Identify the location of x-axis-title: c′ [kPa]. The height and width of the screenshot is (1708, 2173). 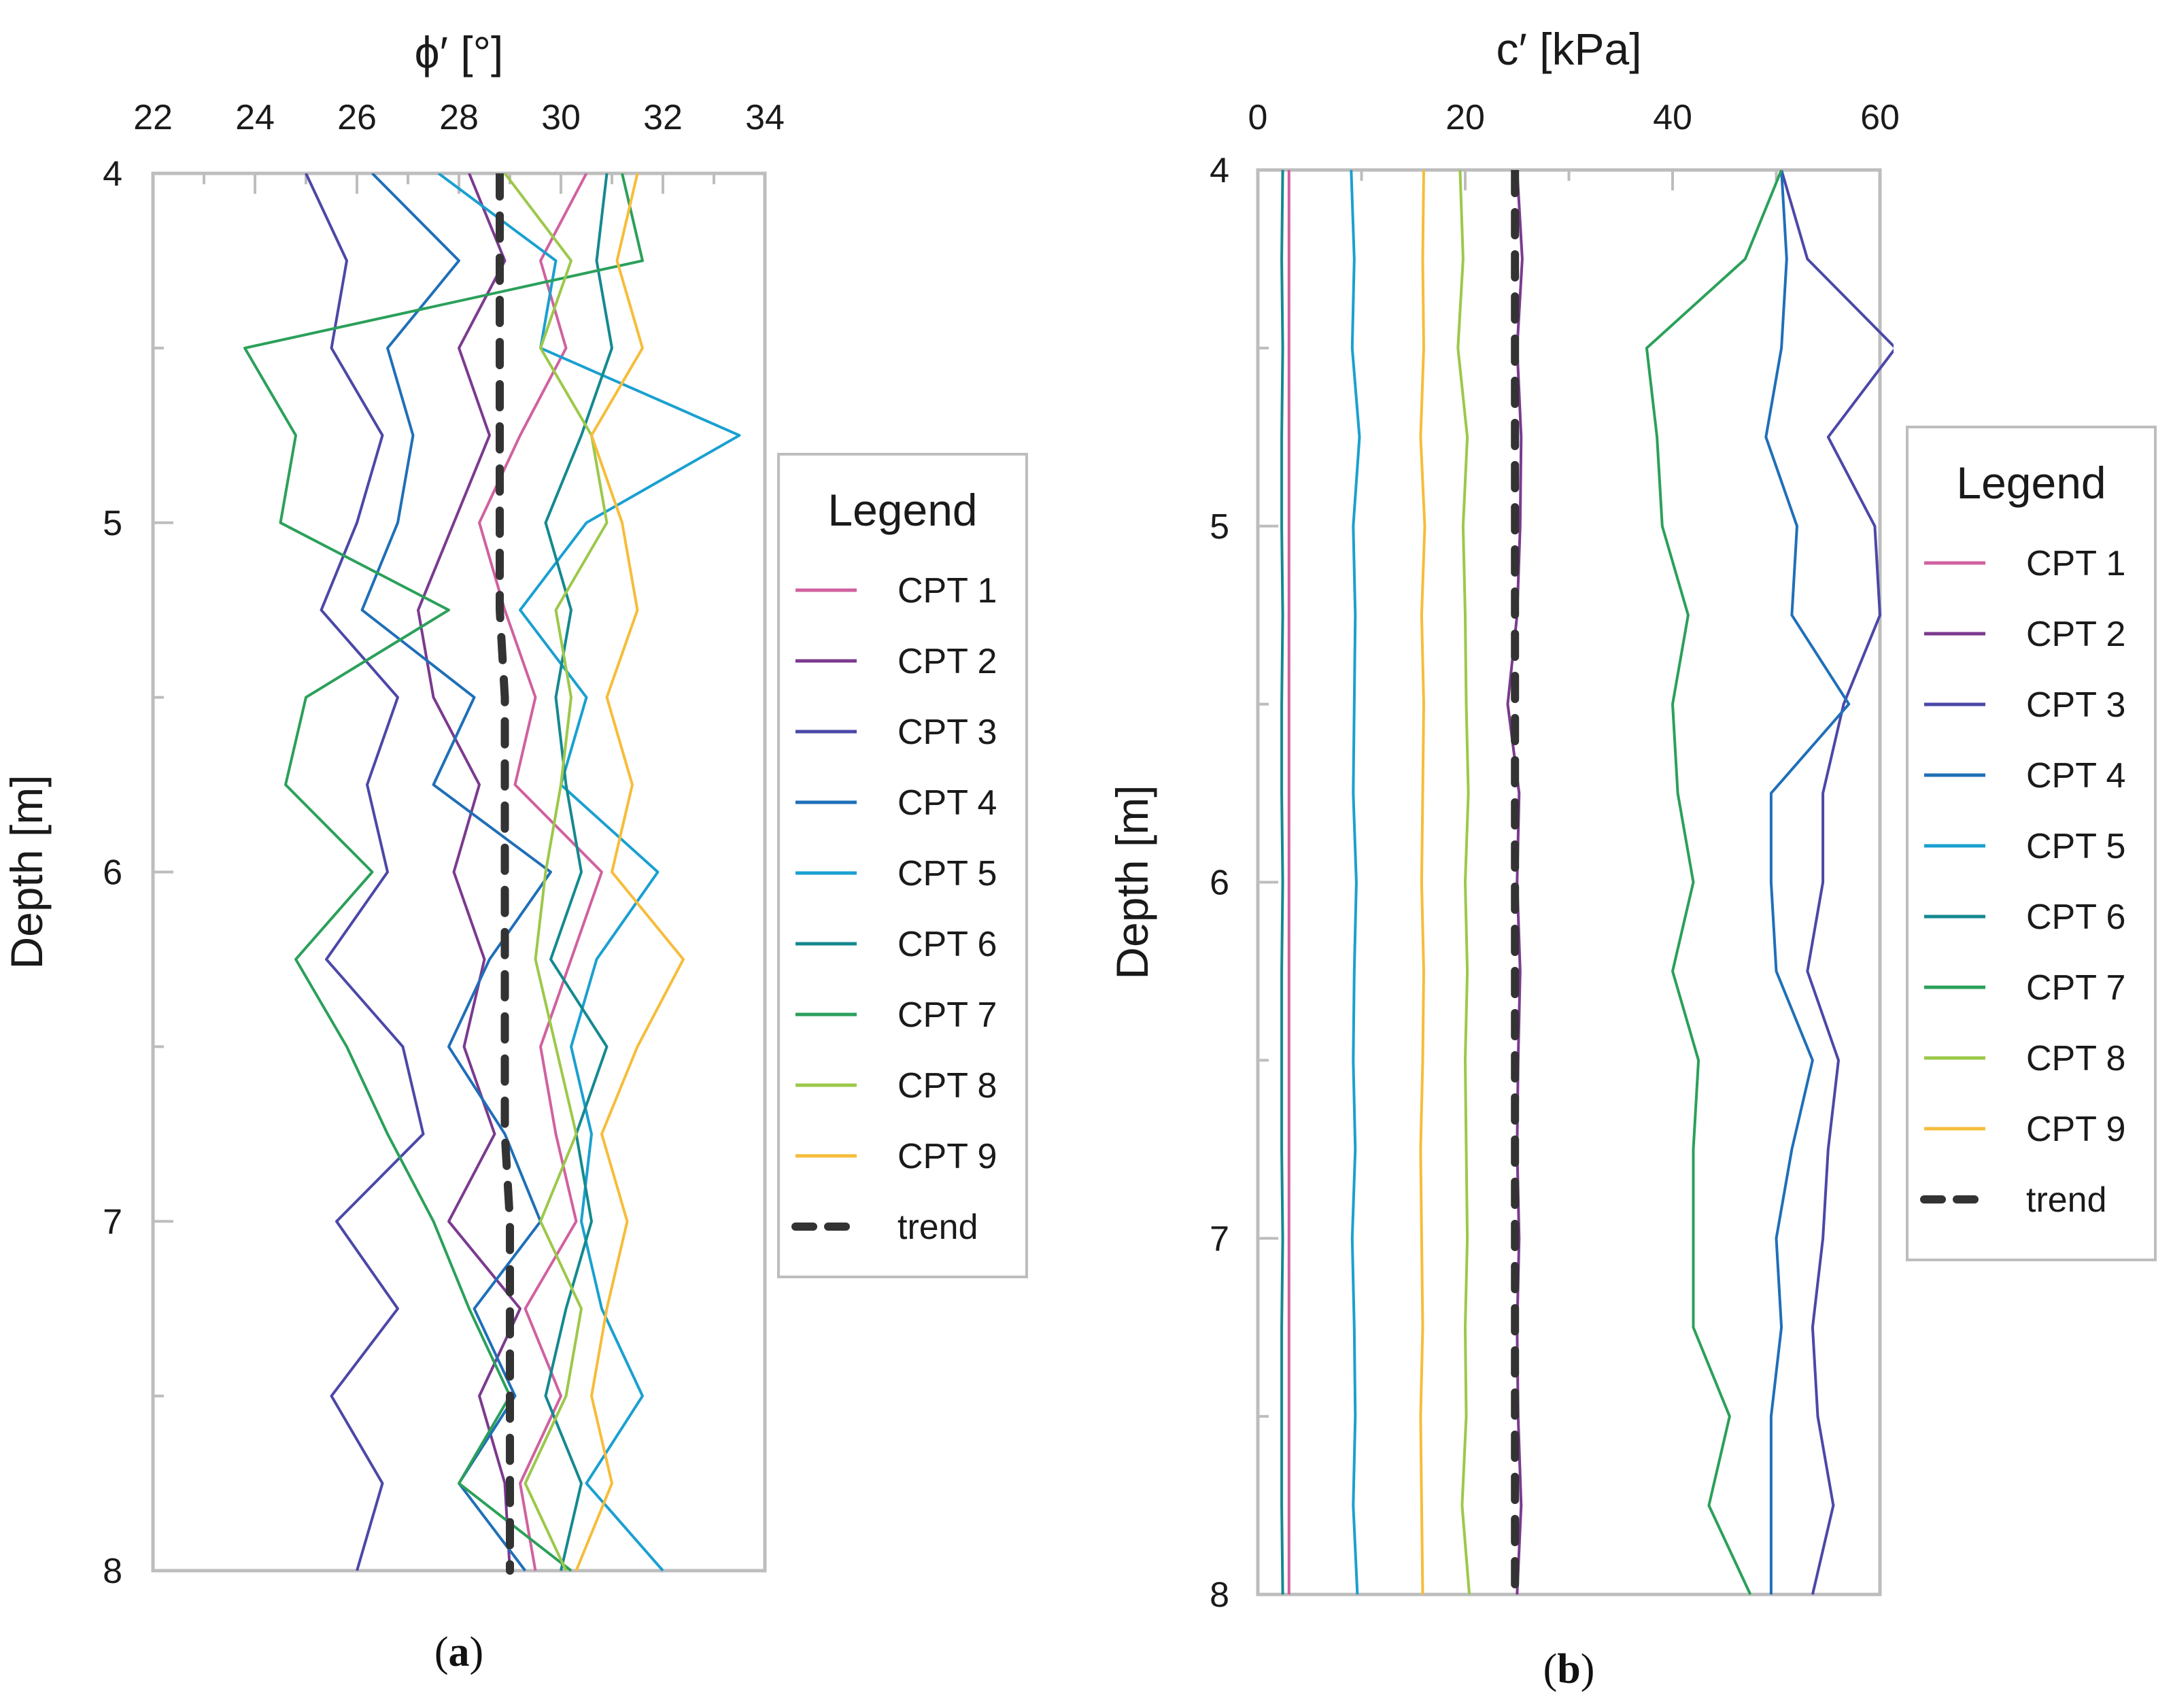
(1568, 49).